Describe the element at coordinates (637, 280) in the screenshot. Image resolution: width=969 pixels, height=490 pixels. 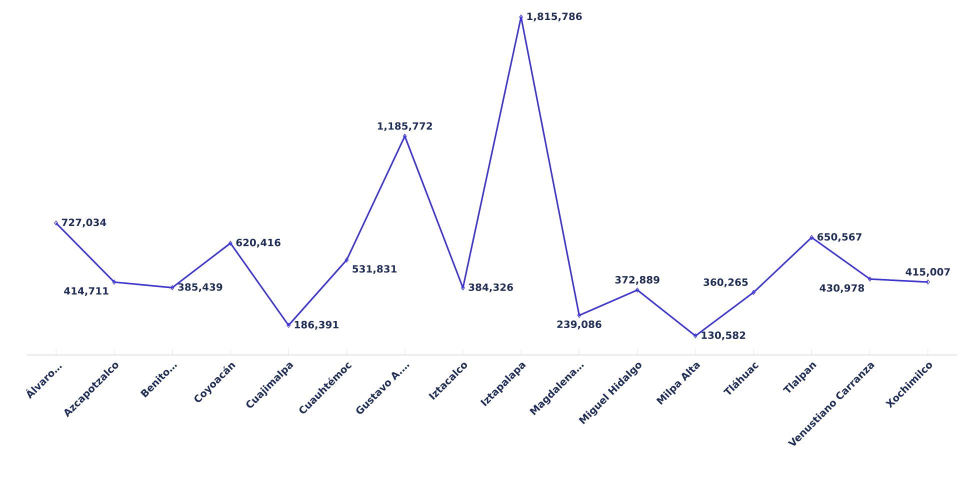
I see `data-label: 372,889` at that location.